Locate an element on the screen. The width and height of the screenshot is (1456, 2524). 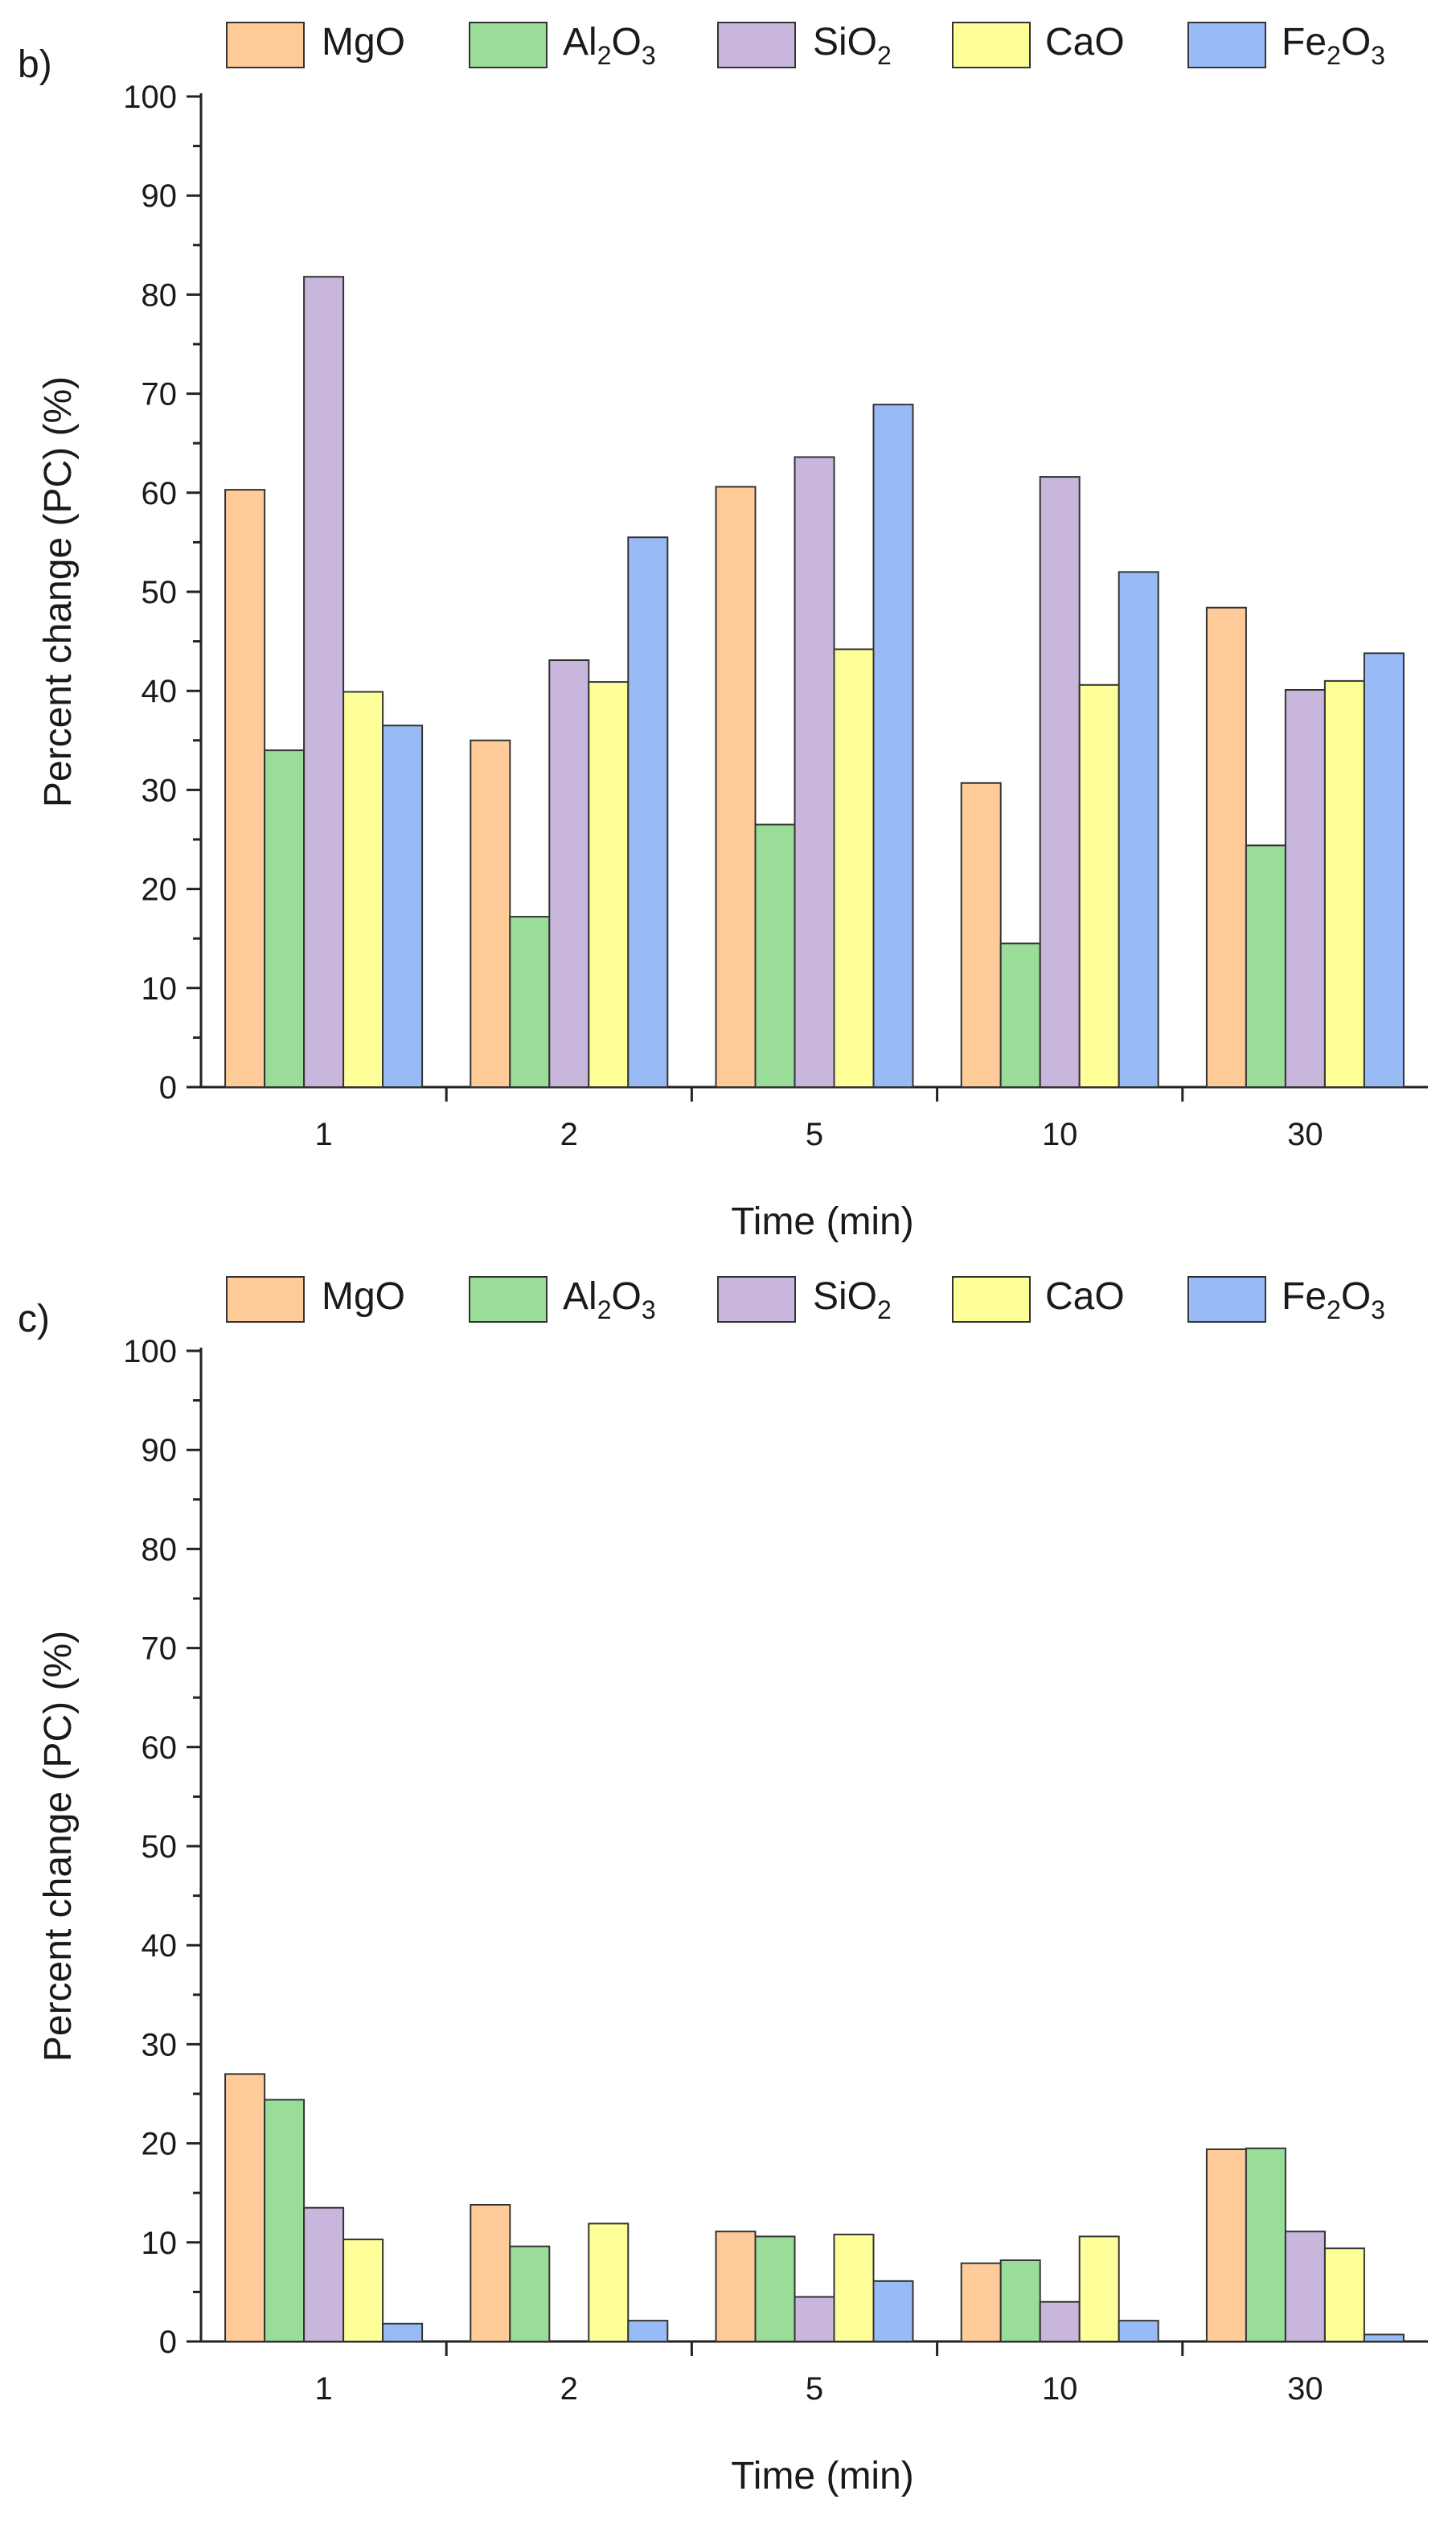
panel-label: c) is located at coordinates (34, 1319).